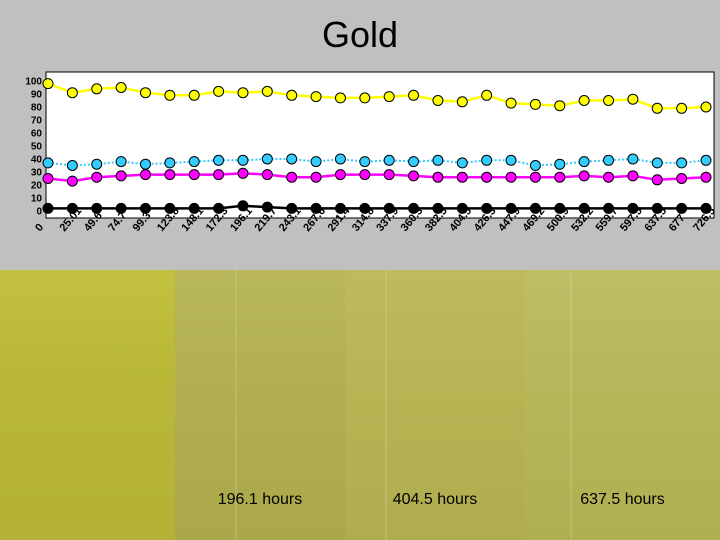  Describe the element at coordinates (622, 405) in the screenshot. I see `sample-swatch-637-hours: 637.5 hours` at that location.